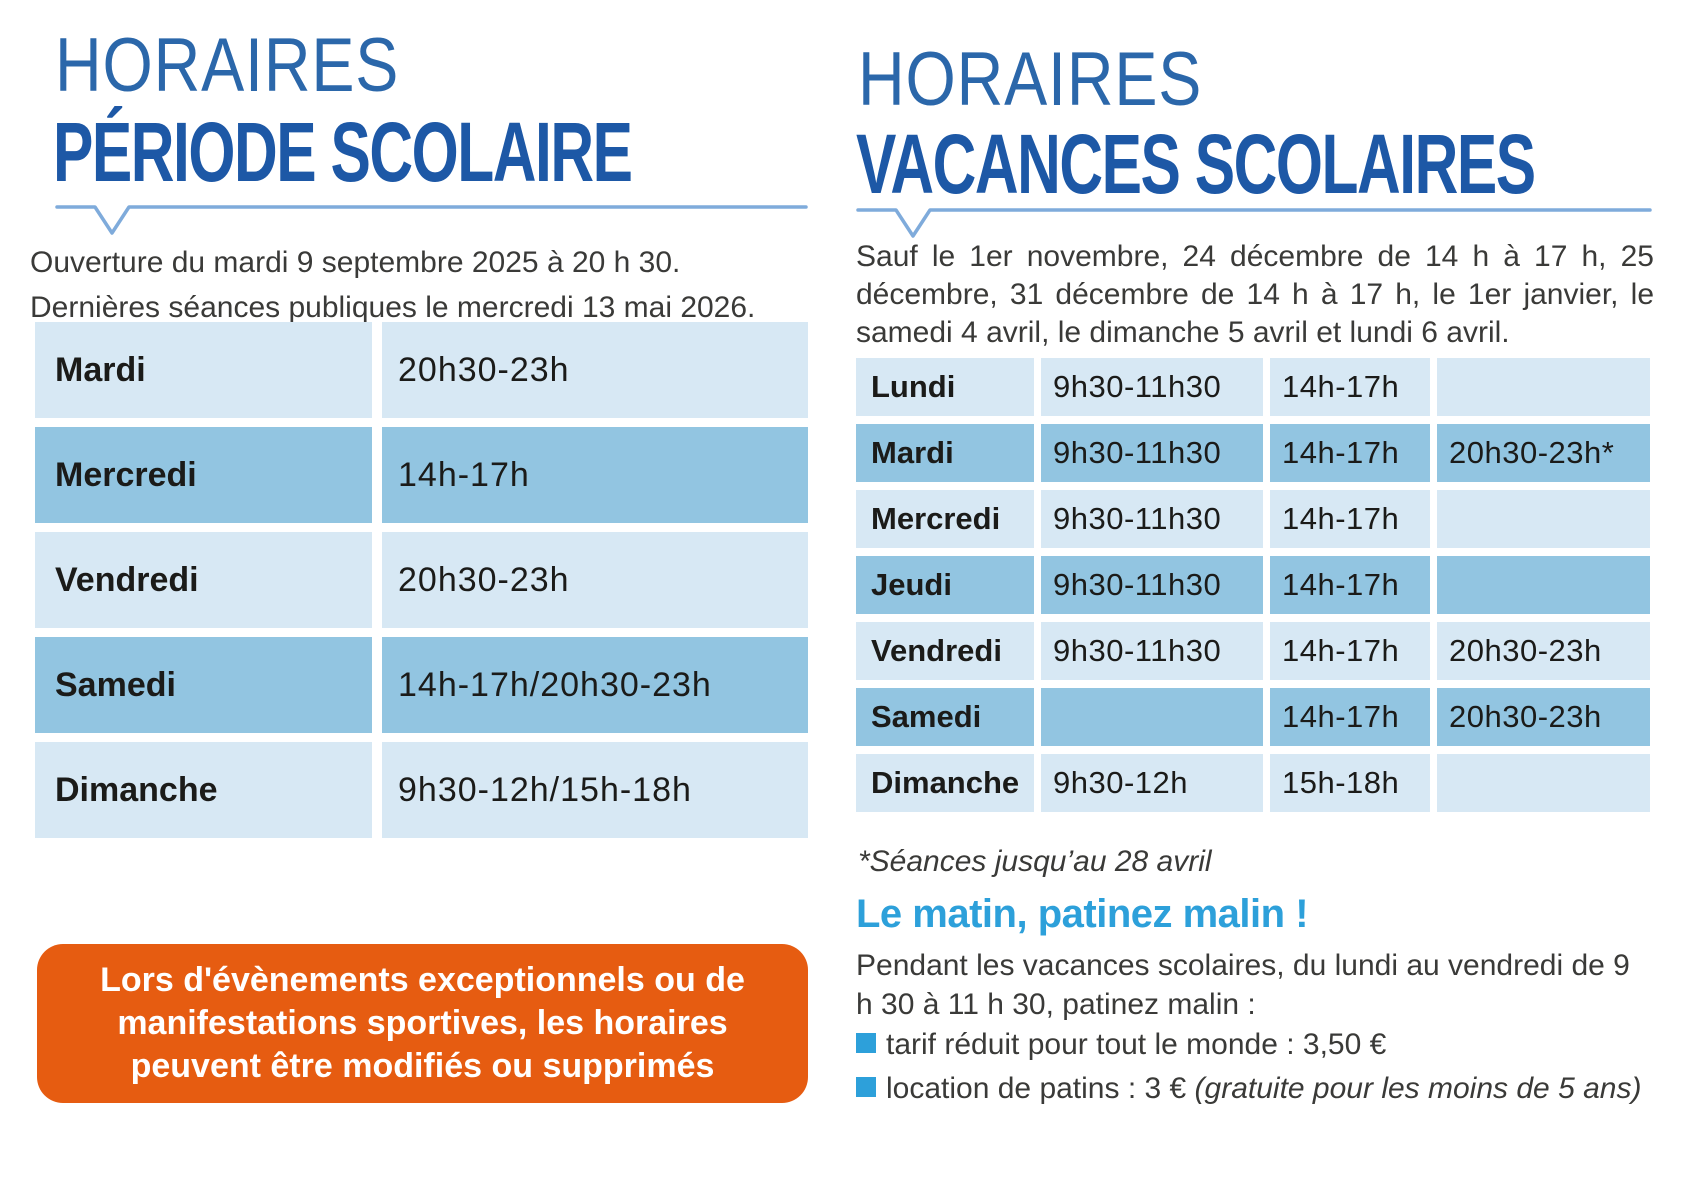 The image size is (1684, 1190). I want to click on table-row: Mardi 9h30-11h30 14h-17h 20h30-23h*, so click(1253, 453).